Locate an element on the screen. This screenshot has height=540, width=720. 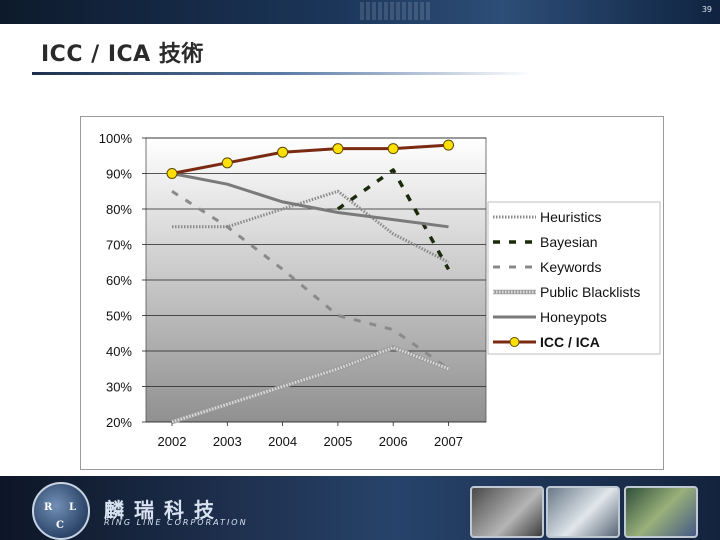
x-tick-label: 2005 is located at coordinates (337, 441).